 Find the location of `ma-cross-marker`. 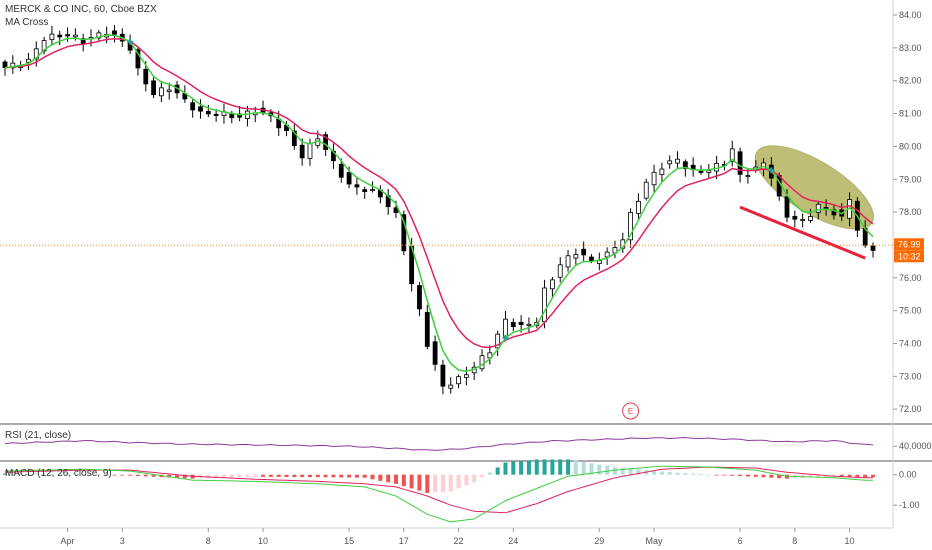

ma-cross-marker is located at coordinates (771, 170).